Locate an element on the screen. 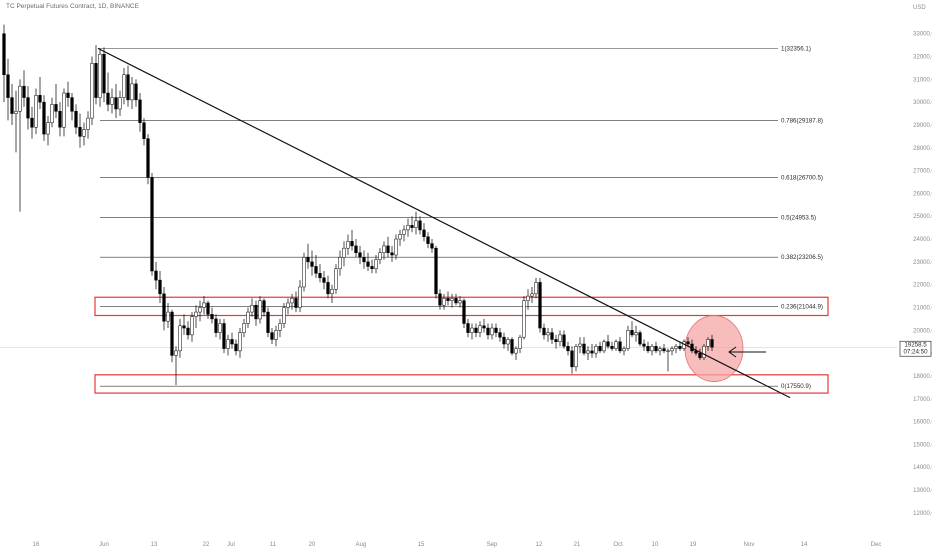 The image size is (932, 550). fib-level-label: 0.5(24953.5) is located at coordinates (798, 217).